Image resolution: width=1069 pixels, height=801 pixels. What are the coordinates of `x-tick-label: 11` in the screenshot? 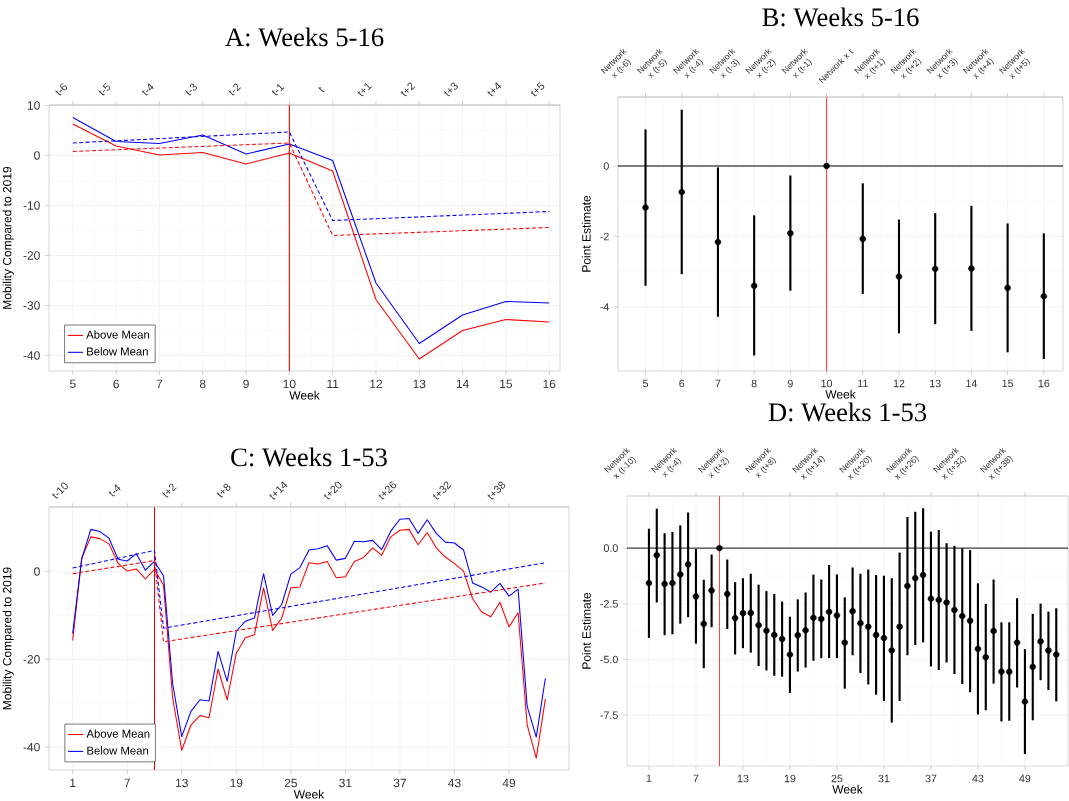 It's located at (863, 383).